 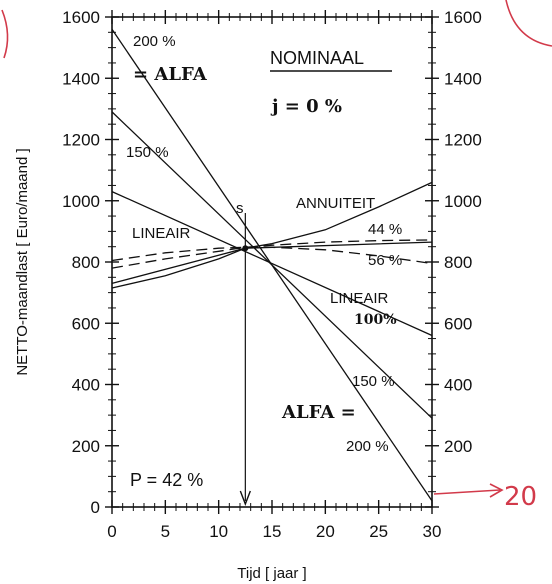 What do you see at coordinates (306, 106) in the screenshot?
I see `label-j: j = 0 %` at bounding box center [306, 106].